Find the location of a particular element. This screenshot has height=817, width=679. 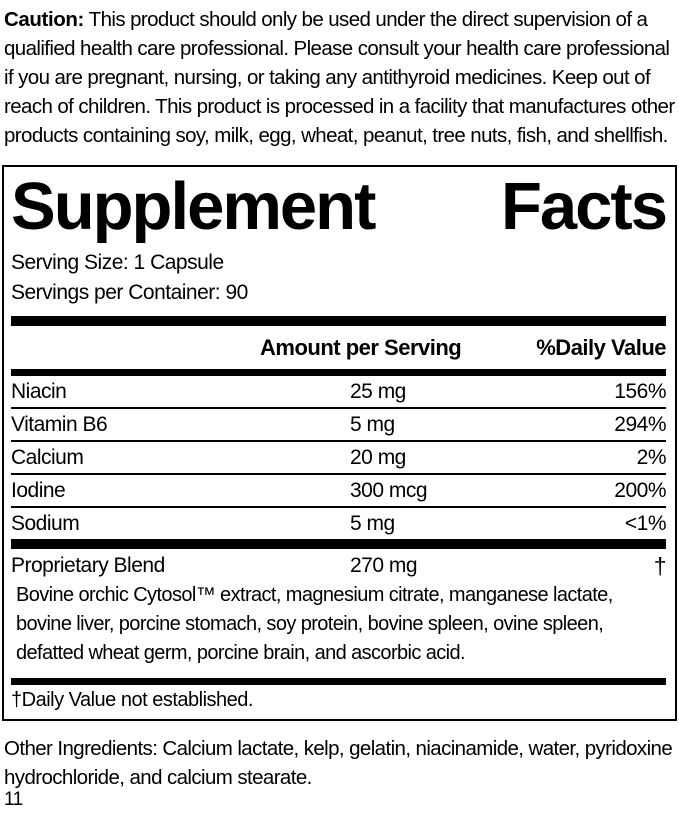

nutrient-name: Sodium is located at coordinates (45, 523).